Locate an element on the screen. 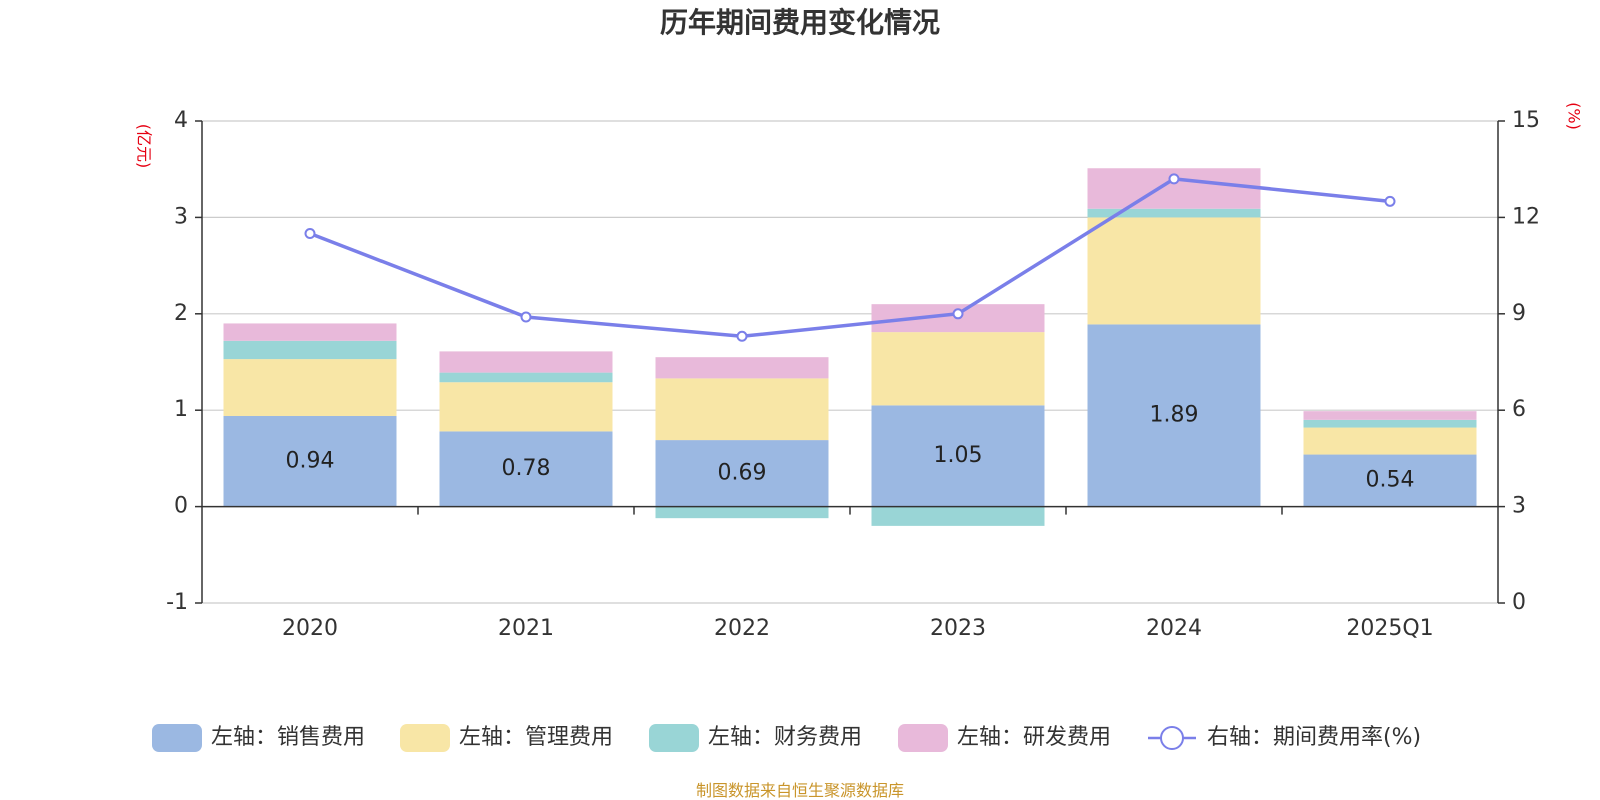 Image resolution: width=1600 pixels, height=800 pixels. bar-data-label: 0.94 is located at coordinates (310, 460).